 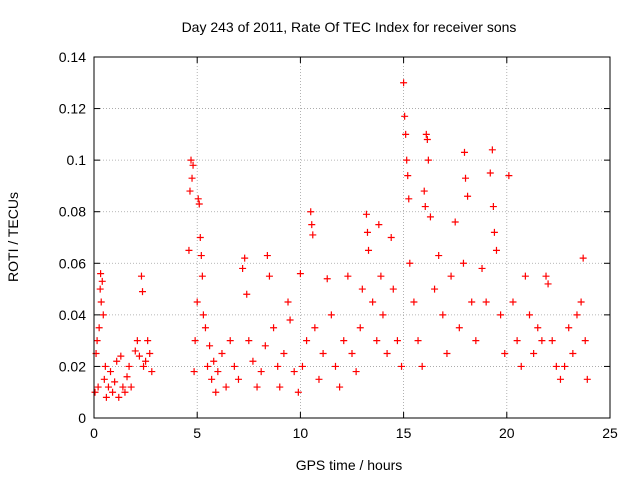 I want to click on x-tick-labels: 0 5 10 15 20 25, so click(x=354, y=433).